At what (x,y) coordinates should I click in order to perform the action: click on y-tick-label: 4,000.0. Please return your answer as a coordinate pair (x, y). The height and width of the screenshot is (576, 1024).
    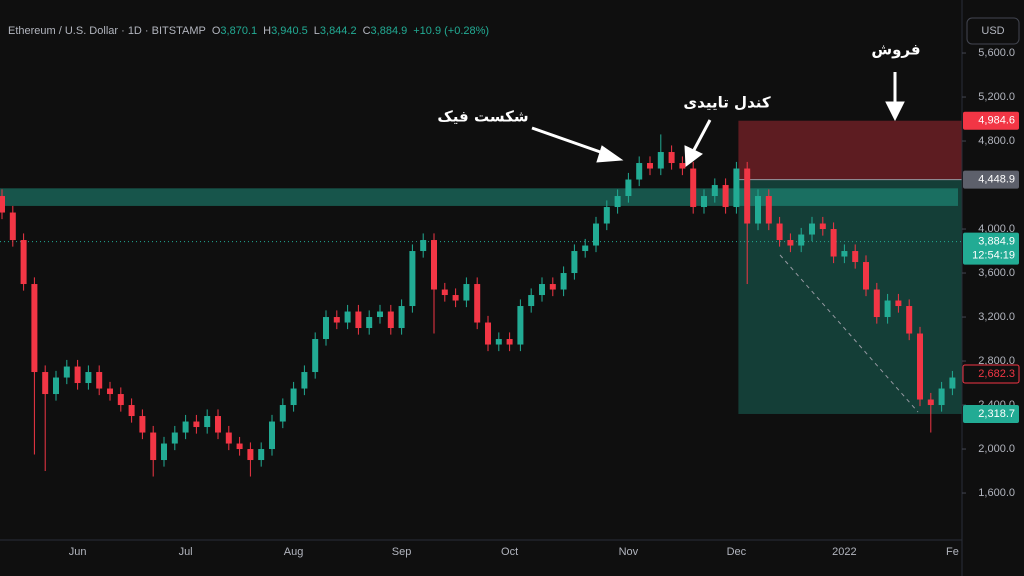
    Looking at the image, I should click on (996, 229).